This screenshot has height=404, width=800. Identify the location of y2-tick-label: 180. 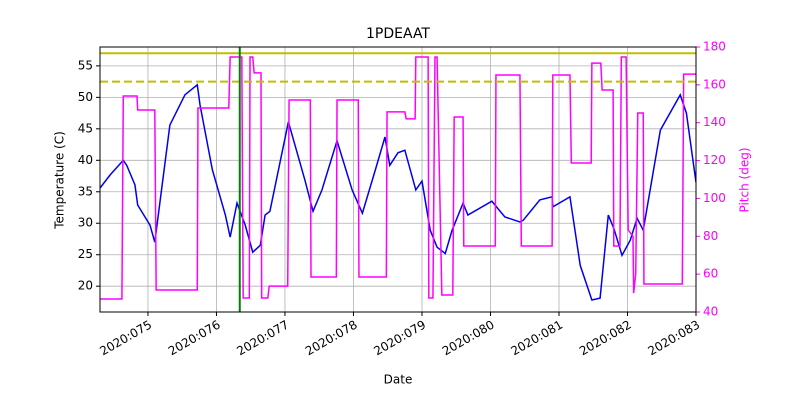
(714, 47).